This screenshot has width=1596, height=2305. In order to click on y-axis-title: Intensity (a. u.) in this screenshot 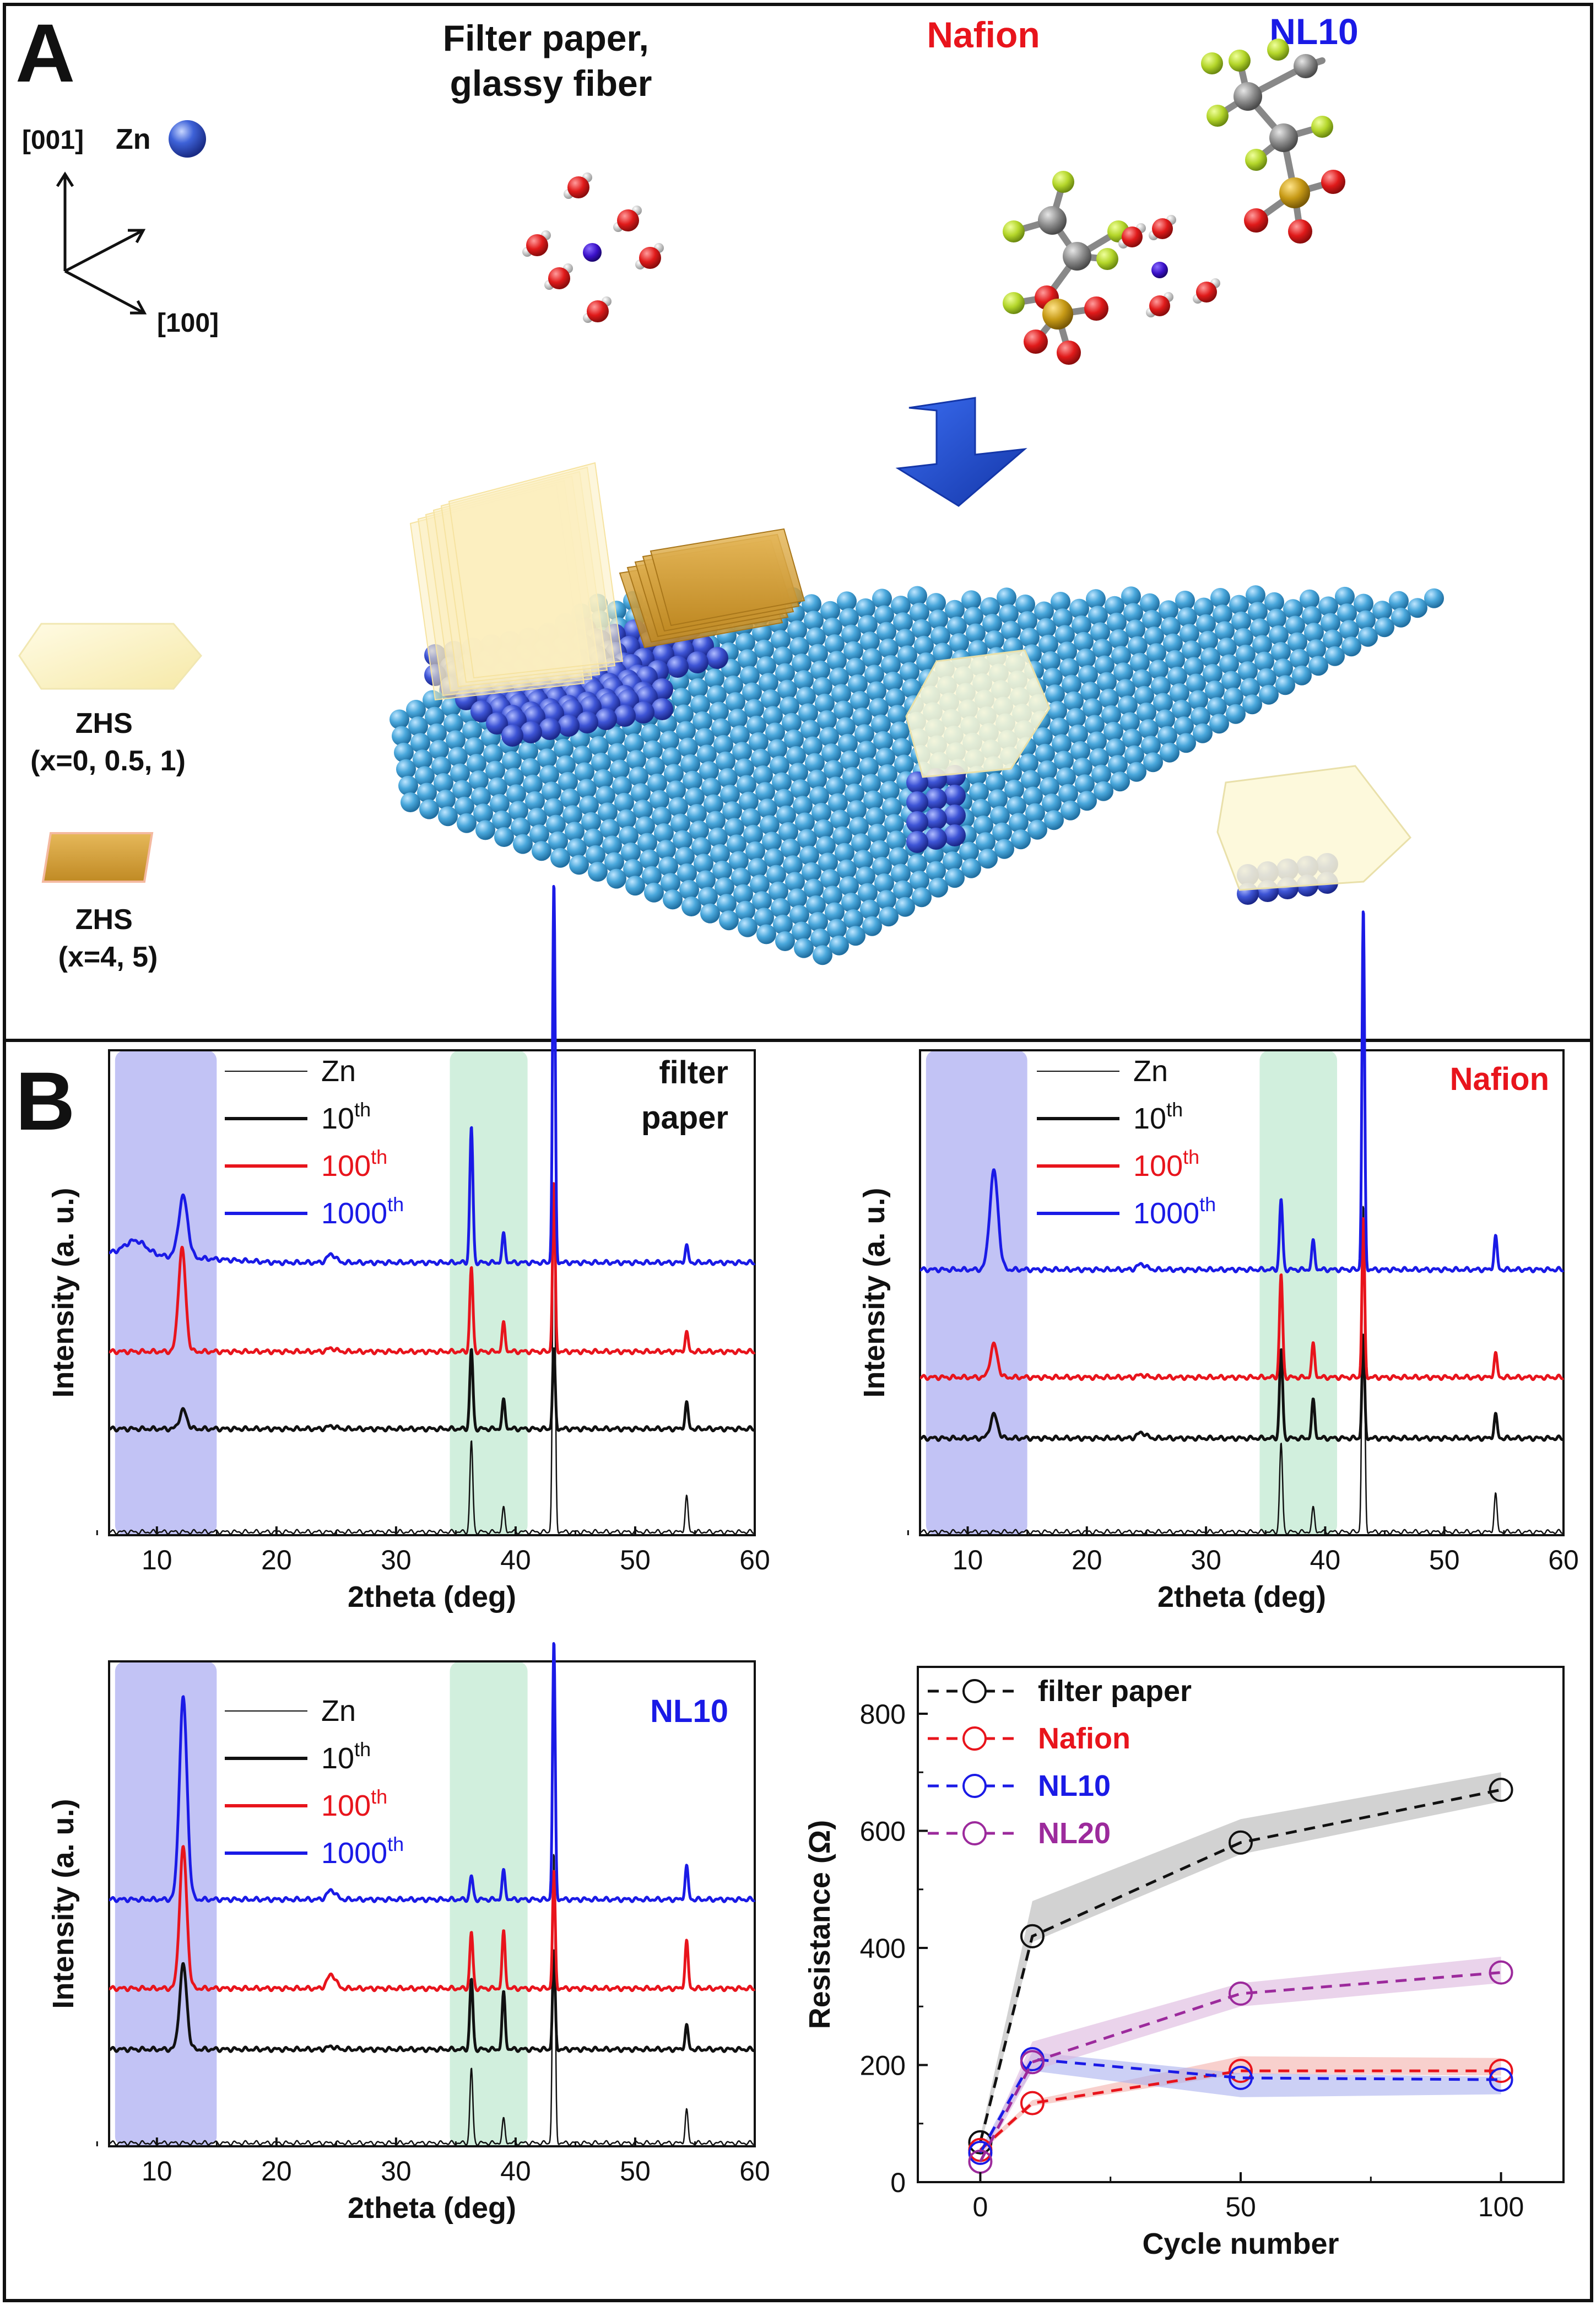, I will do `click(63, 1292)`.